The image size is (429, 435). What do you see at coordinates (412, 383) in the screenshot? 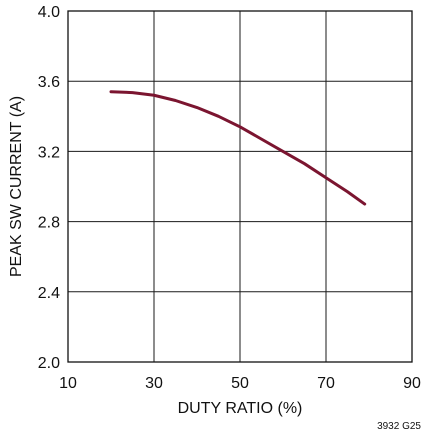
I see `x-tick-label: 90` at bounding box center [412, 383].